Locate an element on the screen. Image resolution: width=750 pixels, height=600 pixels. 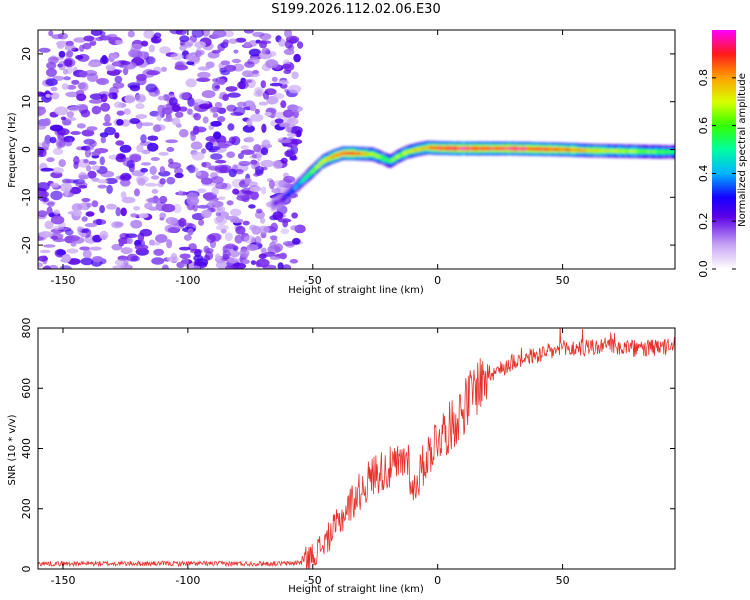
spectrogram-y-axis-label: Frequency (Hz) is located at coordinates (12, 150).